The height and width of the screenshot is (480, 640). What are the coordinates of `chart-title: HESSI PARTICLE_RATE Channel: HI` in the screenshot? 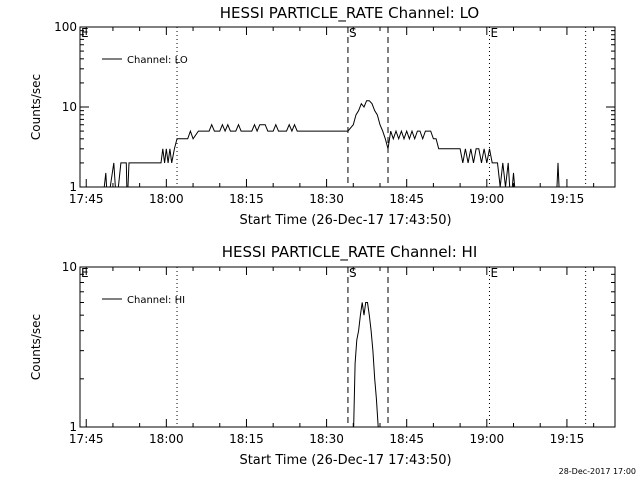 It's located at (350, 252).